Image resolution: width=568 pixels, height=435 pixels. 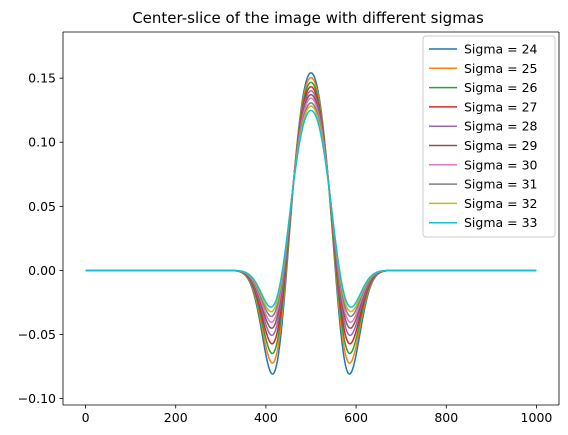 I want to click on x-tick-label: 800, so click(x=446, y=417).